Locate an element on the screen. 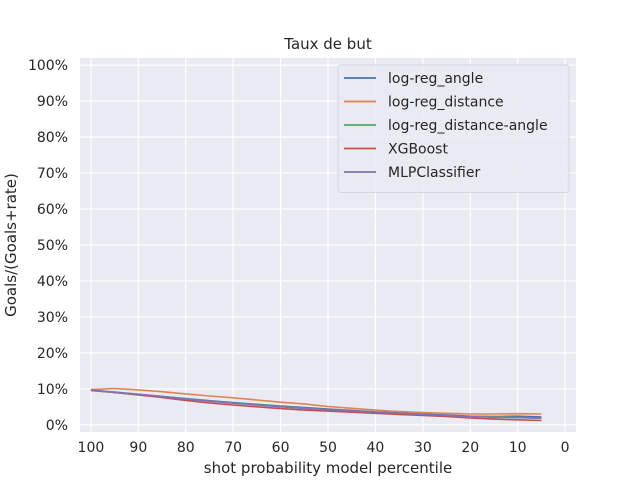  y-tick-label: 60% is located at coordinates (52, 210).